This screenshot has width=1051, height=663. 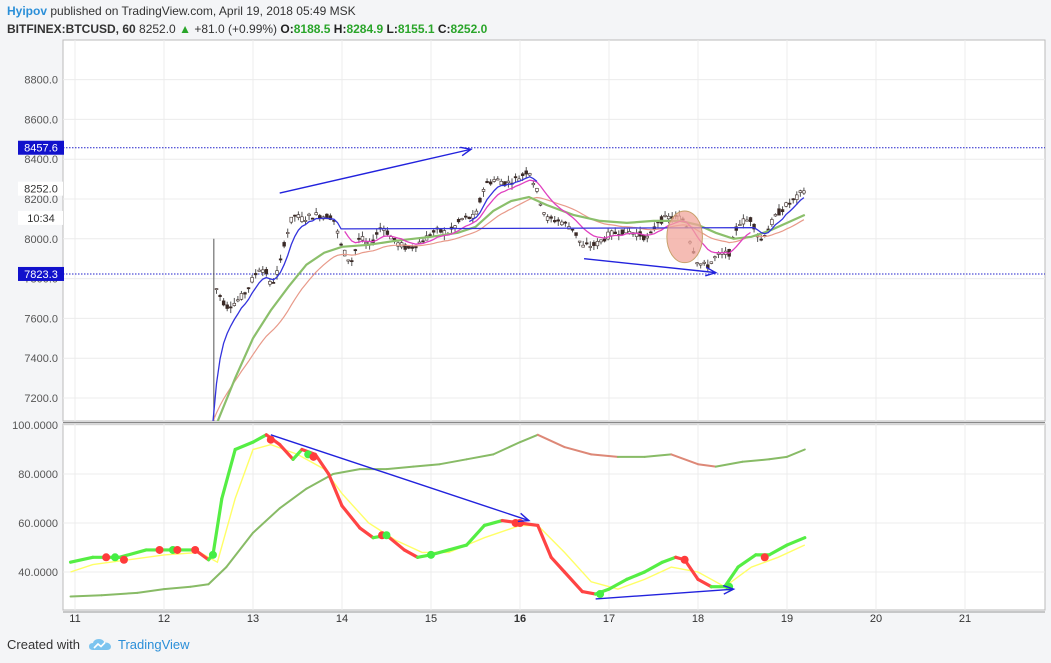 I want to click on highlight-ellipse, so click(x=684, y=237).